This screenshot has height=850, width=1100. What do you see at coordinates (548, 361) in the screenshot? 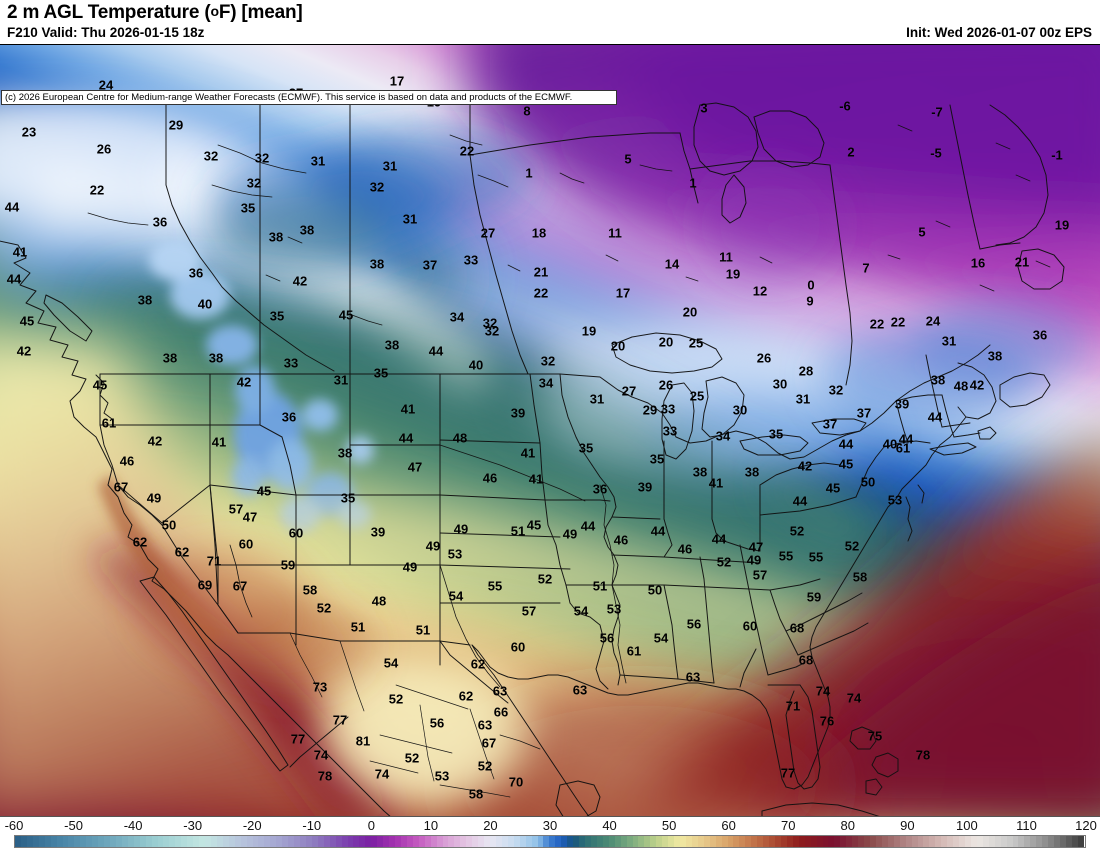
I see `temp-label: 32` at bounding box center [548, 361].